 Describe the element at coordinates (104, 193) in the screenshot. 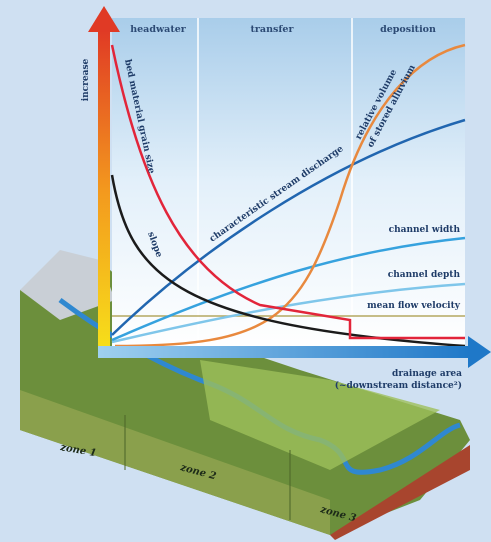

I see `y-axis-arrow` at that location.